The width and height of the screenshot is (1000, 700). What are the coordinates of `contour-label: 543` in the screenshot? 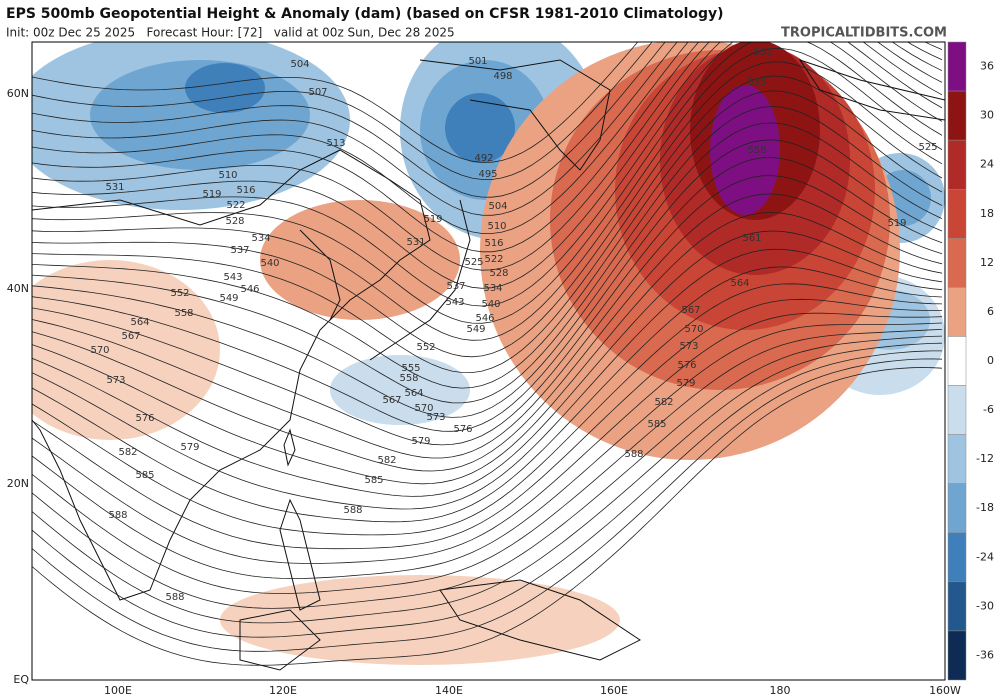 It's located at (454, 302).